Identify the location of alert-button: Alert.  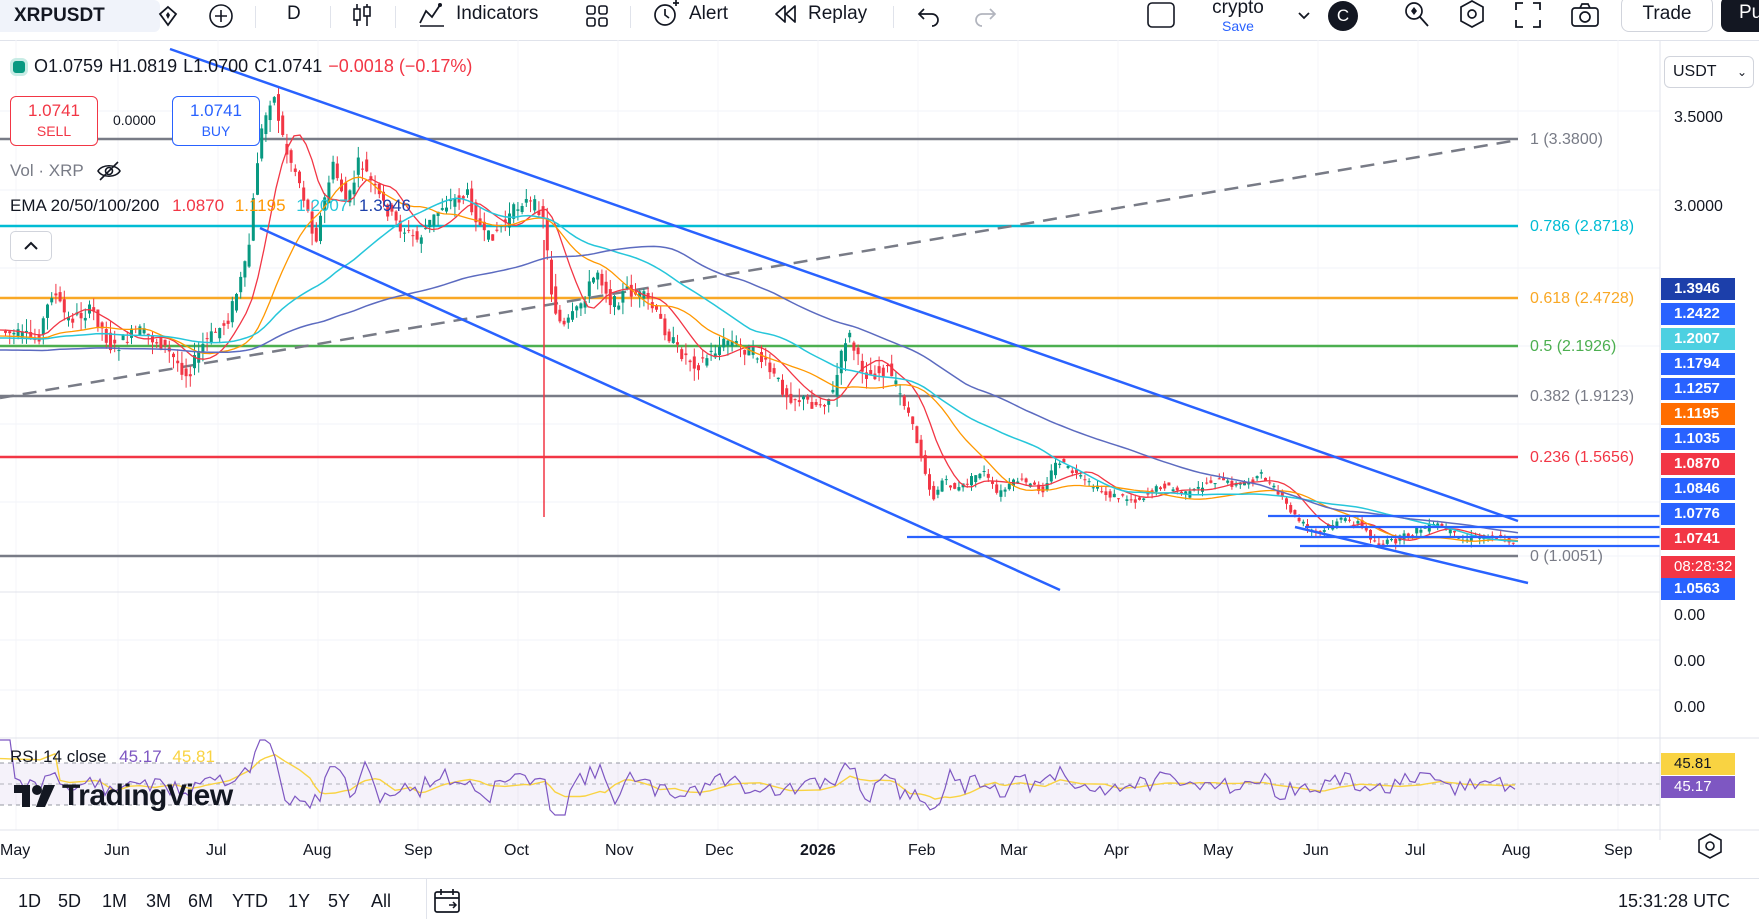
(689, 14).